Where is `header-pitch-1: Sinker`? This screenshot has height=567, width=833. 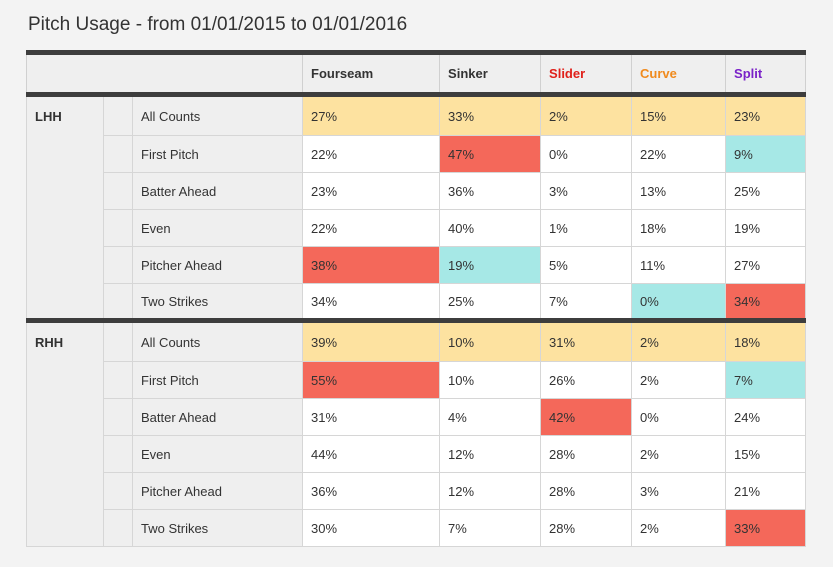
header-pitch-1: Sinker is located at coordinates (490, 73).